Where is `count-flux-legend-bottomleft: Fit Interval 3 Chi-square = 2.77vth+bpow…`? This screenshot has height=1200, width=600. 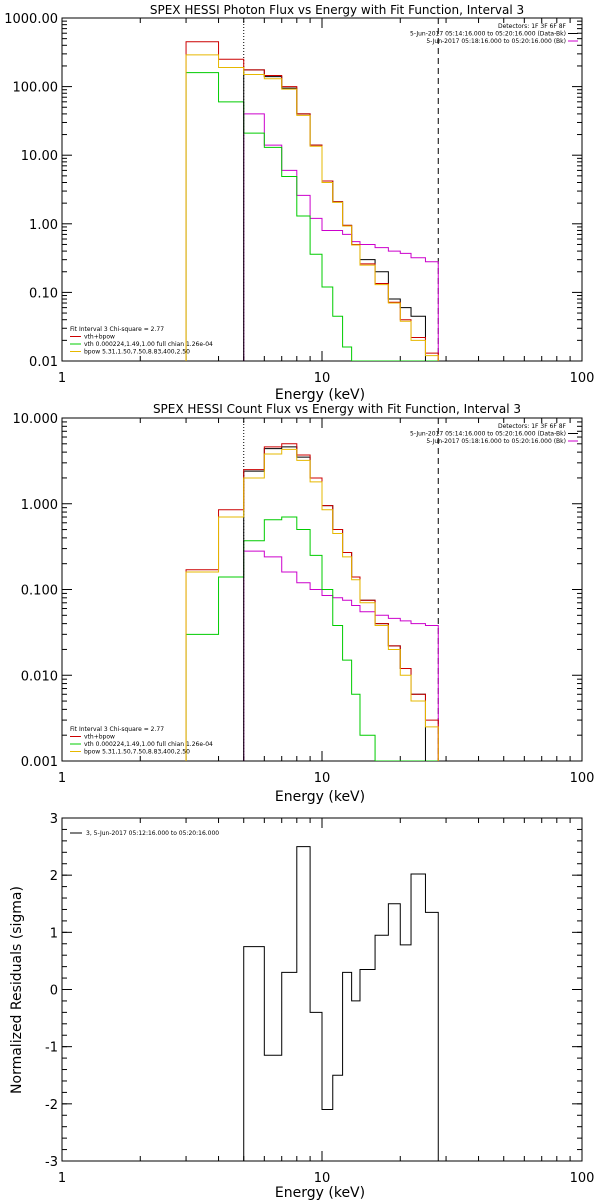 count-flux-legend-bottomleft: Fit Interval 3 Chi-square = 2.77vth+bpow… is located at coordinates (141, 741).